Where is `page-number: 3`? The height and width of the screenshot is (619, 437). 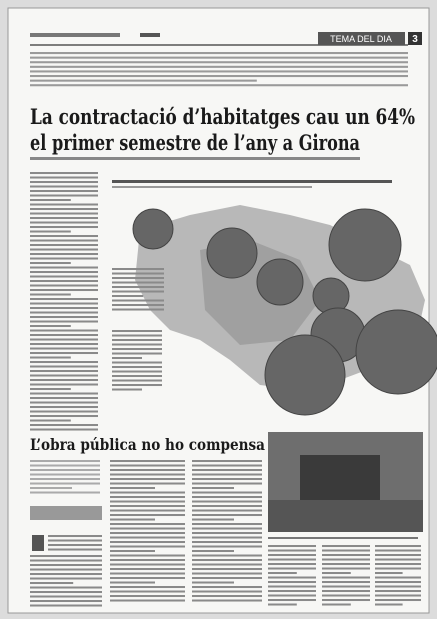
page-number: 3 is located at coordinates (415, 39).